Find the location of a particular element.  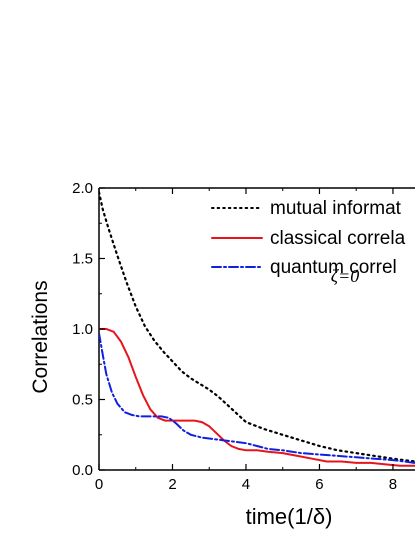

x-tick-label: 8 is located at coordinates (393, 484).